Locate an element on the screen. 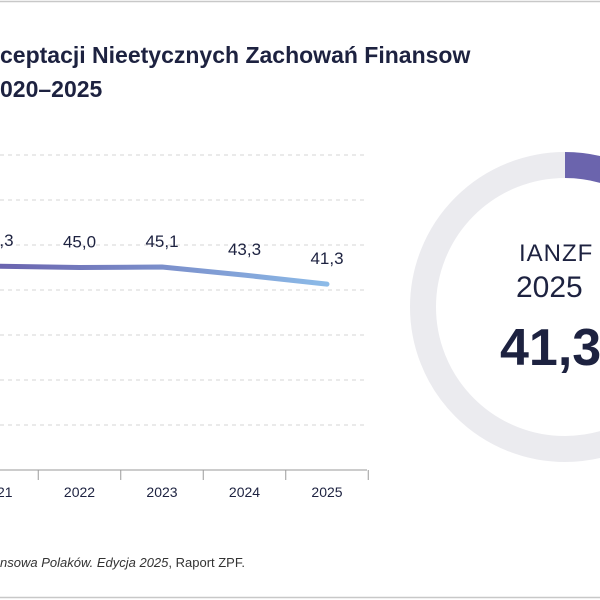 The height and width of the screenshot is (600, 600). title: ceptacji Nieetycznych Zachowań Finansow is located at coordinates (235, 55).